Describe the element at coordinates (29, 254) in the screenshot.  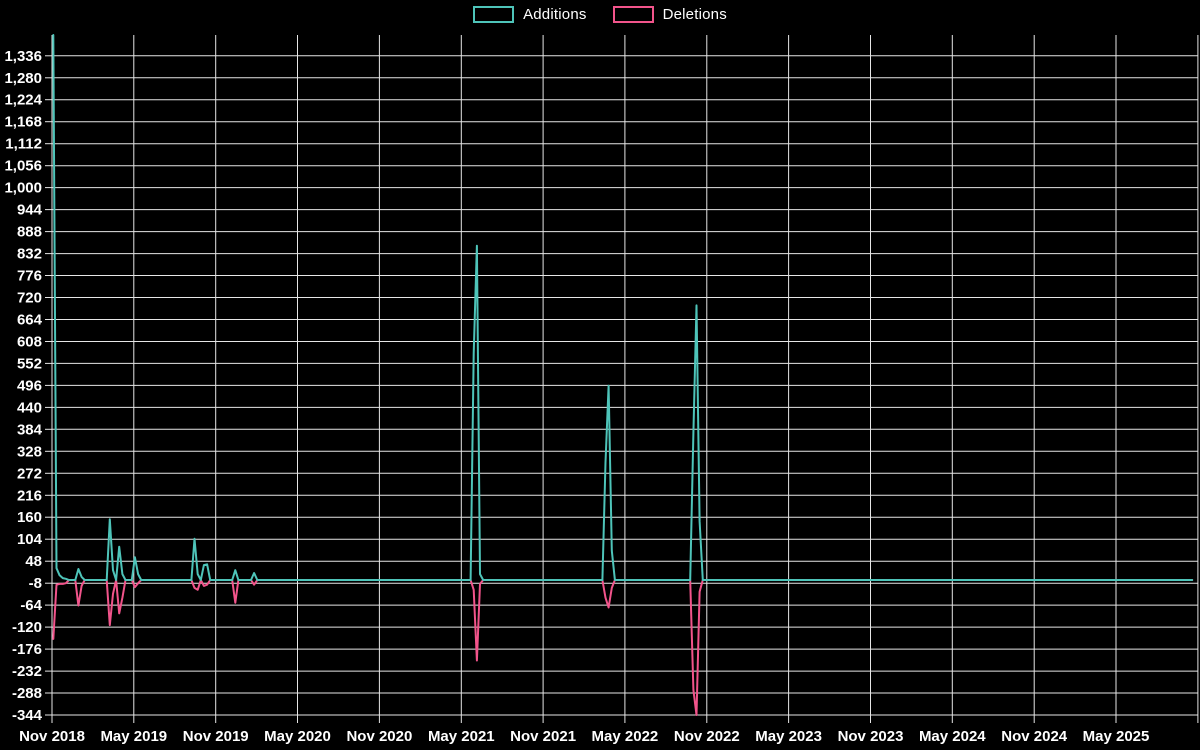
I see `y-tick-label: 832` at that location.